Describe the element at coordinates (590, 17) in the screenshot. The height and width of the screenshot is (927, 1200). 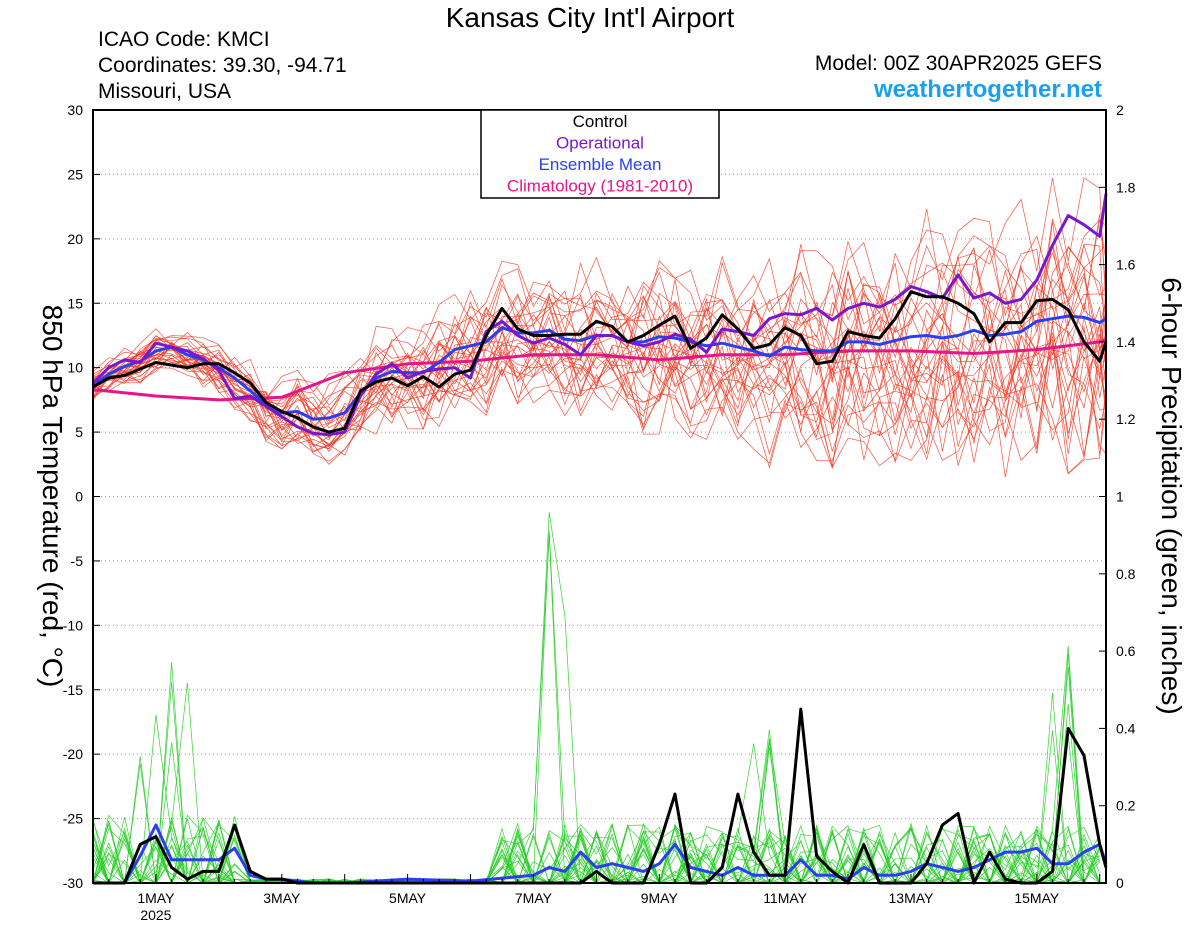
I see `chart-title: Kansas City Int'l Airport` at that location.